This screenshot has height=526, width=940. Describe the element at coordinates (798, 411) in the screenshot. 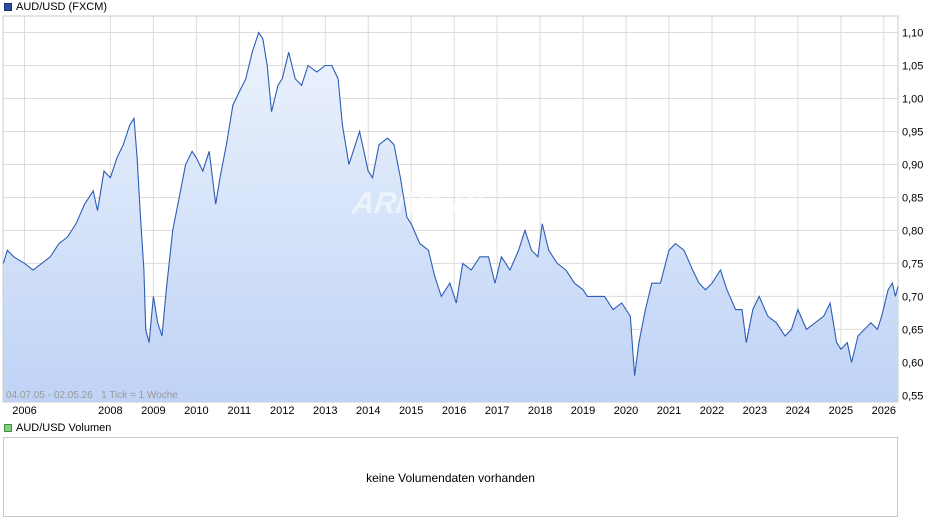

I see `x-tick-label: 2024` at that location.